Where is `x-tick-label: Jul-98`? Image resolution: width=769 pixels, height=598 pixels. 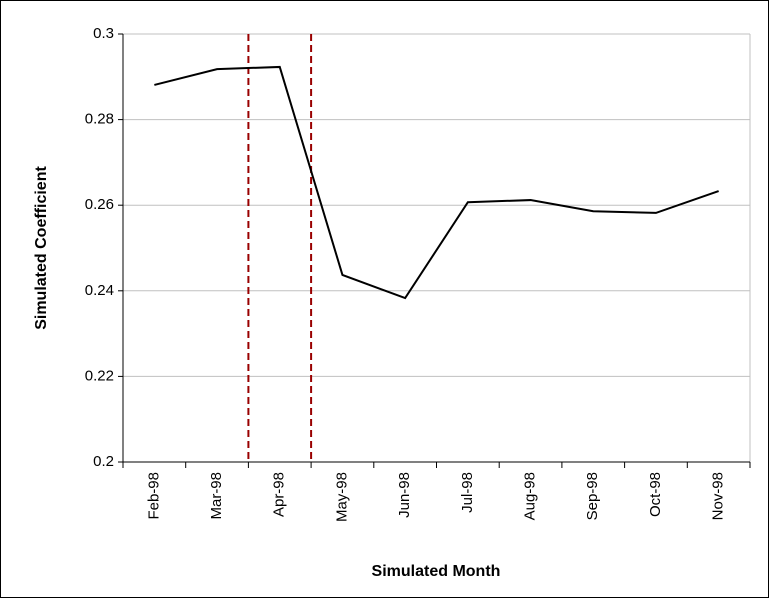 x-tick-label: Jul-98 is located at coordinates (467, 492).